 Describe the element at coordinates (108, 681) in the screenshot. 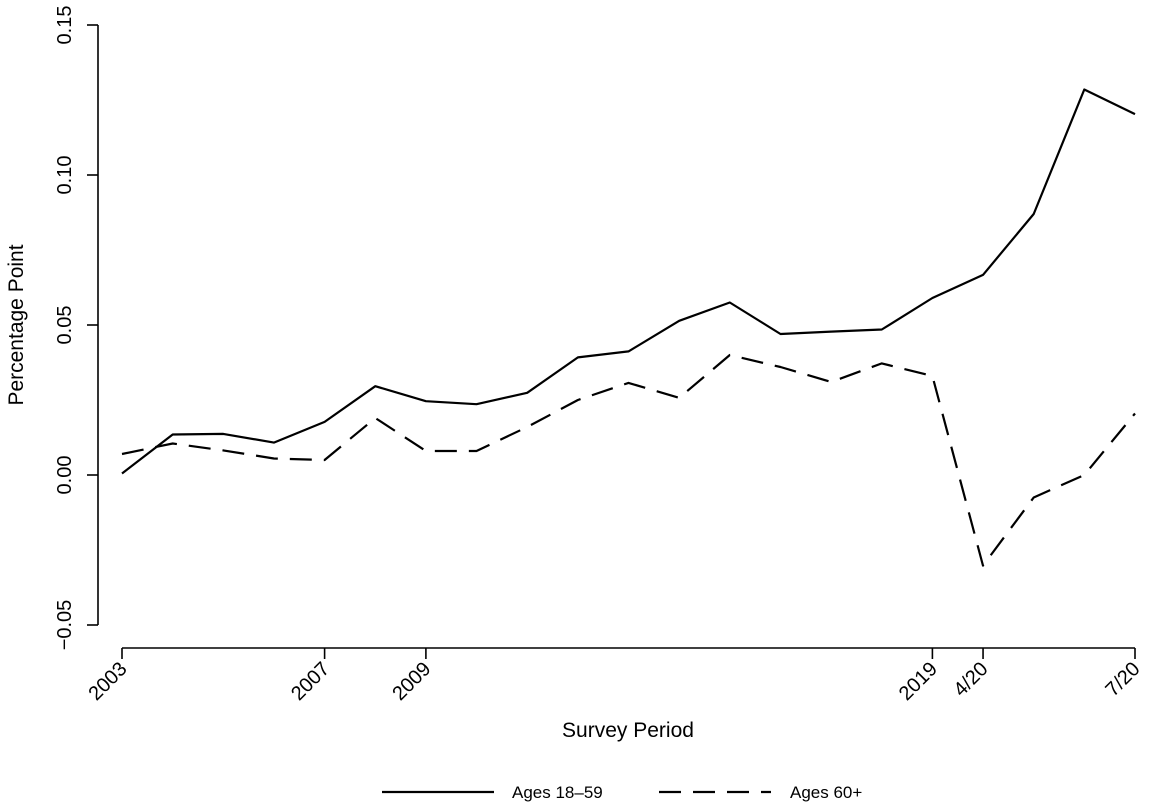

I see `x-tick-label: 2003` at that location.